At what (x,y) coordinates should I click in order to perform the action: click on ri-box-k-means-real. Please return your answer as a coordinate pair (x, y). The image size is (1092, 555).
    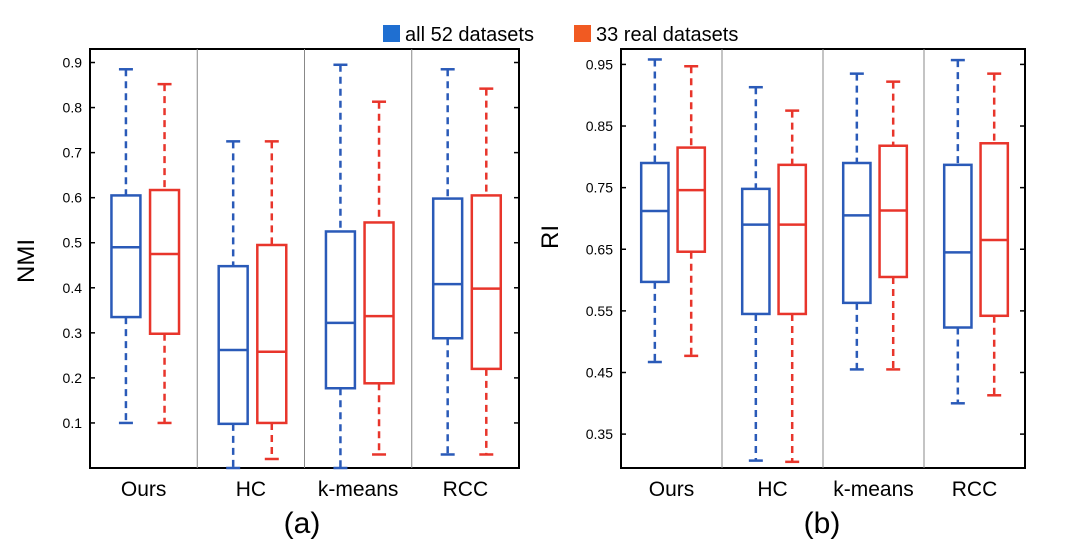
    Looking at the image, I should click on (893, 225).